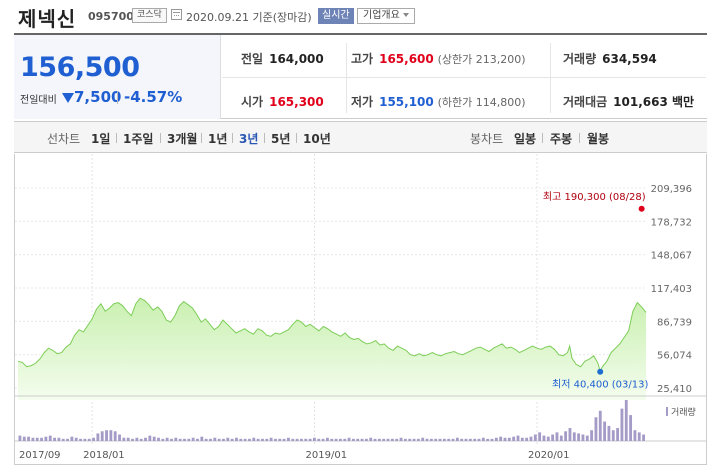  I want to click on candle-daily: 일봉, so click(525, 139).